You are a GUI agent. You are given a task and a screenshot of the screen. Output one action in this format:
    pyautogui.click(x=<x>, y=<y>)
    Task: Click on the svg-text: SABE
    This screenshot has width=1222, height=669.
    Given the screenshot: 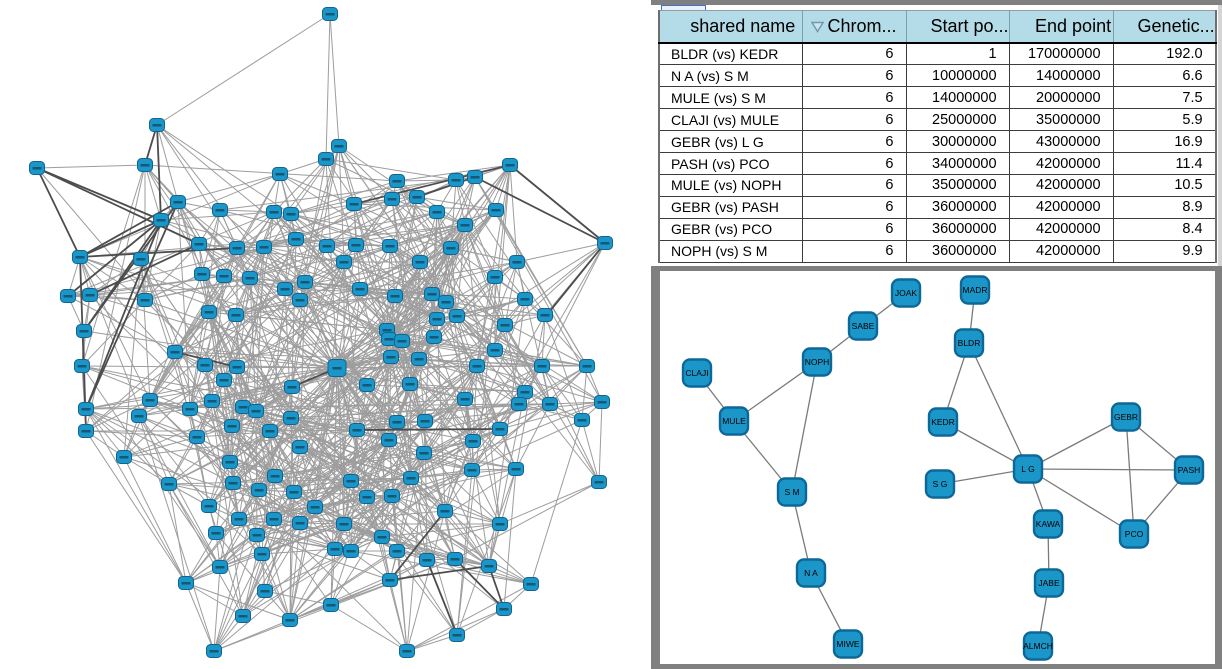 What is the action you would take?
    pyautogui.click(x=863, y=326)
    